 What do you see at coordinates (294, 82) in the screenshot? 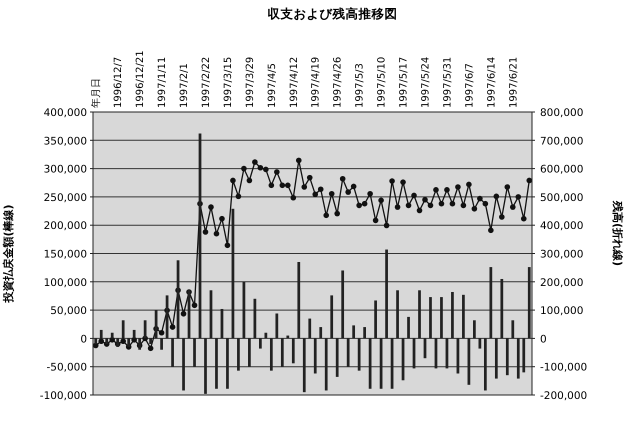
I see `x-tick-label: 1997/4/12` at bounding box center [294, 82].